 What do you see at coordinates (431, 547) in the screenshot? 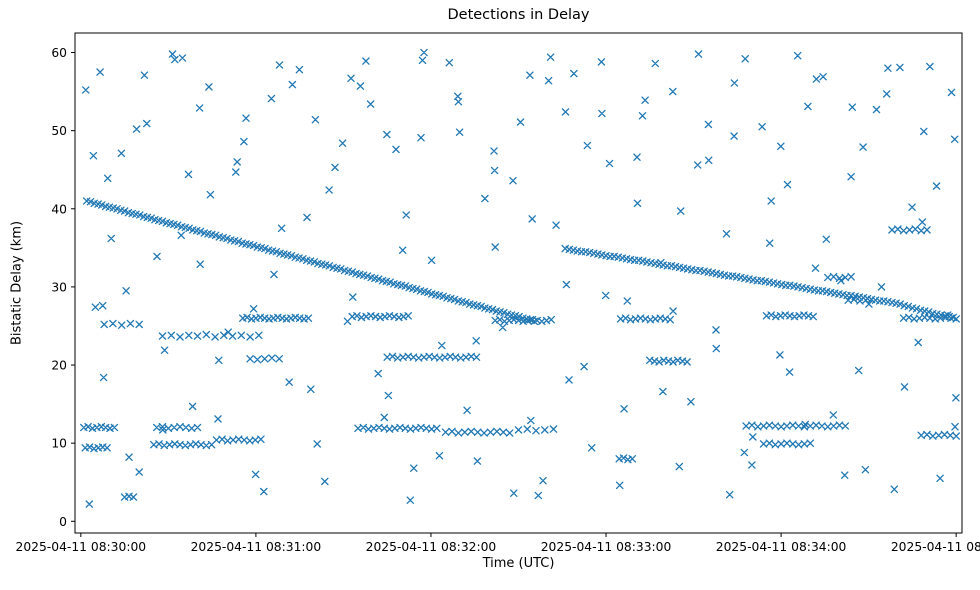
I see `x-tick-label: 2025-04-11 08:32:00` at bounding box center [431, 547].